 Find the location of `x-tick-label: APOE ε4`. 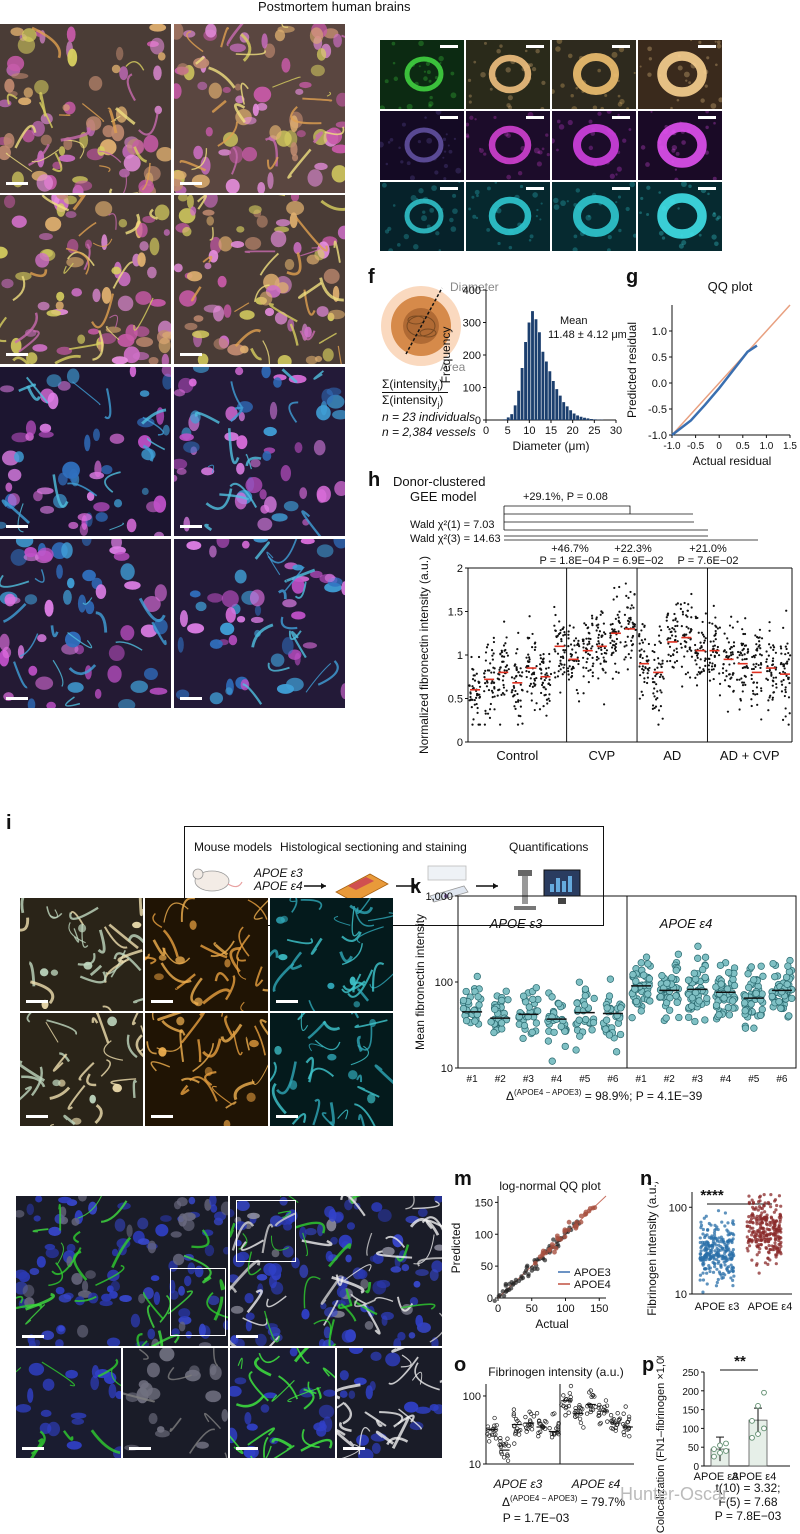

x-tick-label: APOE ε4 is located at coordinates (770, 1307).